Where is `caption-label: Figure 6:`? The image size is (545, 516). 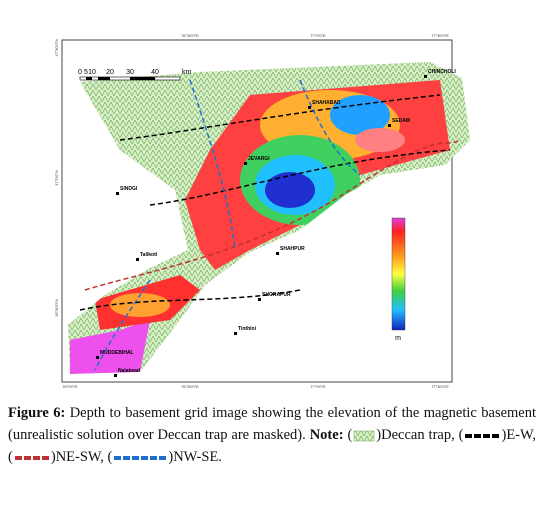
caption-label: Figure 6: is located at coordinates (37, 413).